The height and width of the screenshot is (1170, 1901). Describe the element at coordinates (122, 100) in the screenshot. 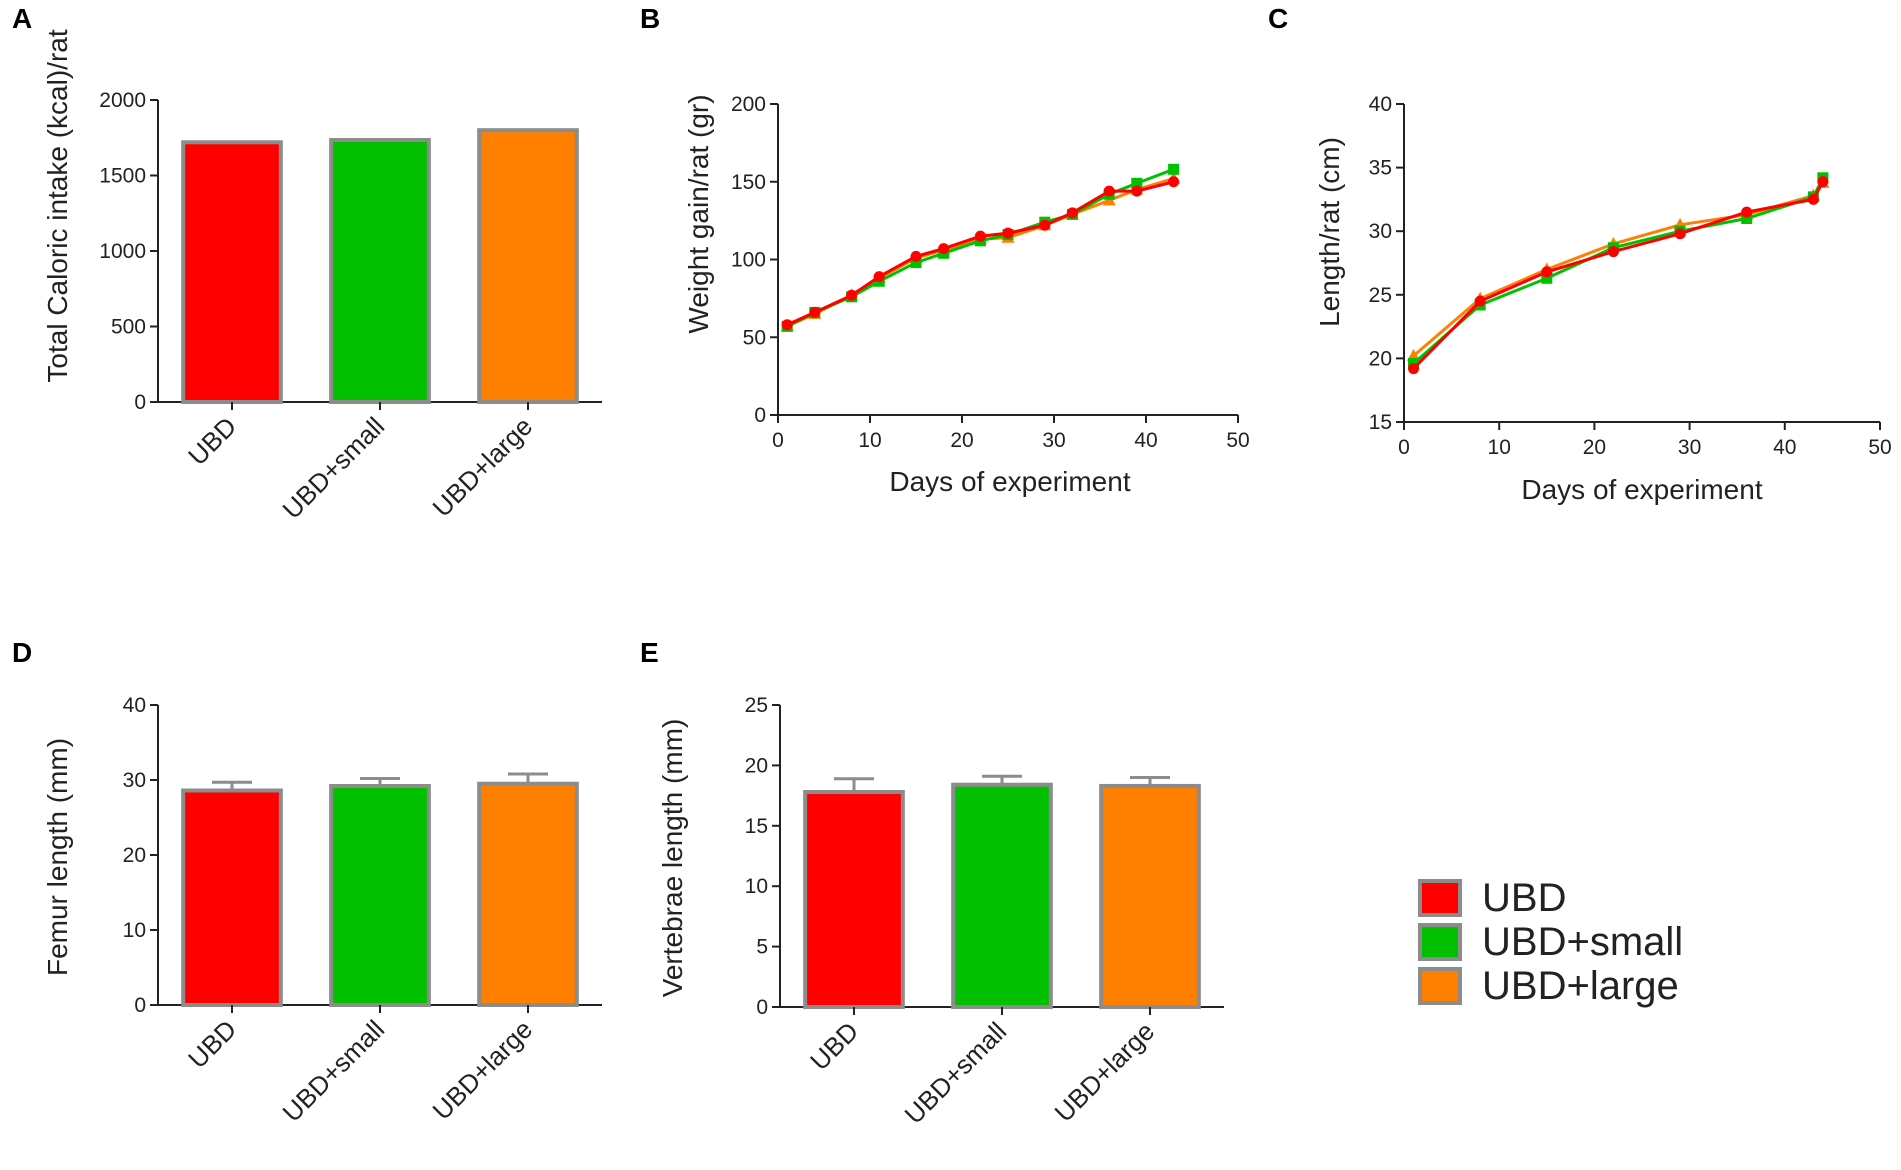

I see `y-tick-label: 2000` at that location.